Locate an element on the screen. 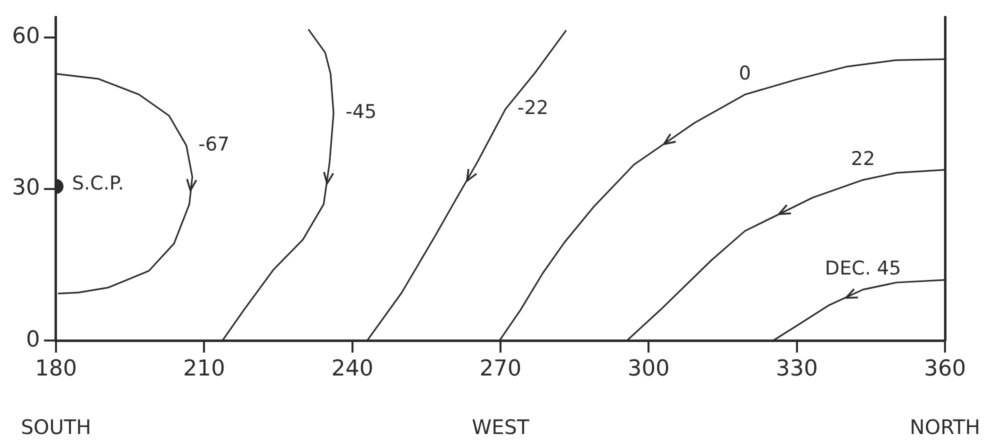  y-tick-label: 0 is located at coordinates (33, 339).